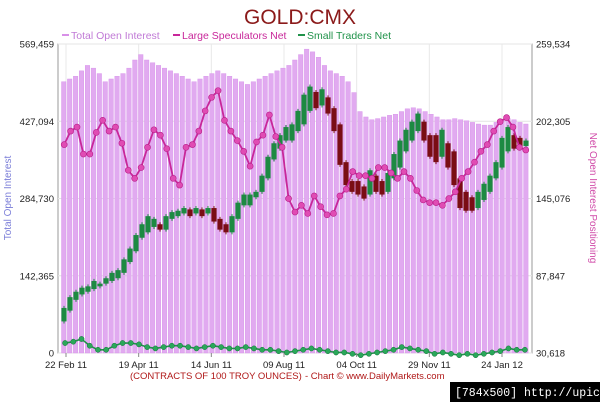 The image size is (600, 402). What do you see at coordinates (553, 45) in the screenshot?
I see `right-tick-label: 259,534` at bounding box center [553, 45].